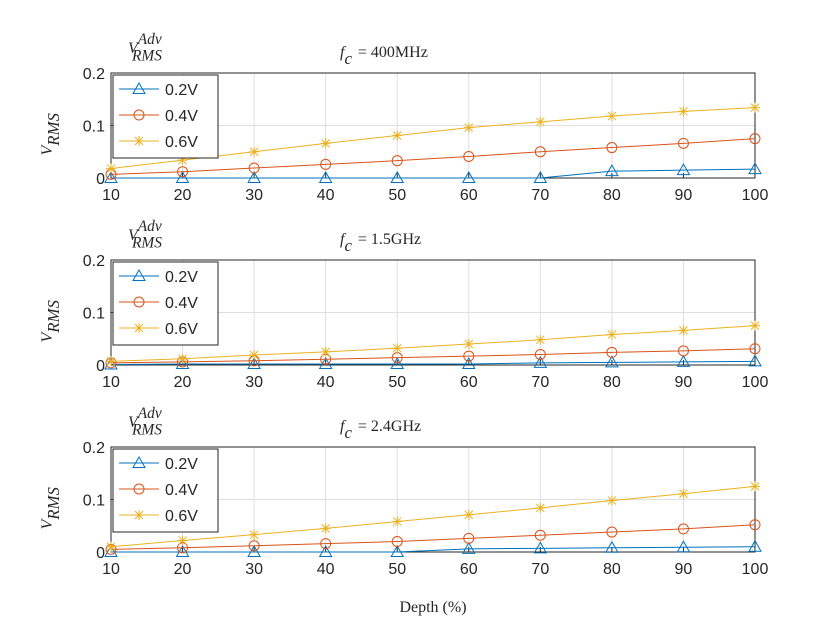  What do you see at coordinates (612, 569) in the screenshot?
I see `x-tick-label: 80` at bounding box center [612, 569].